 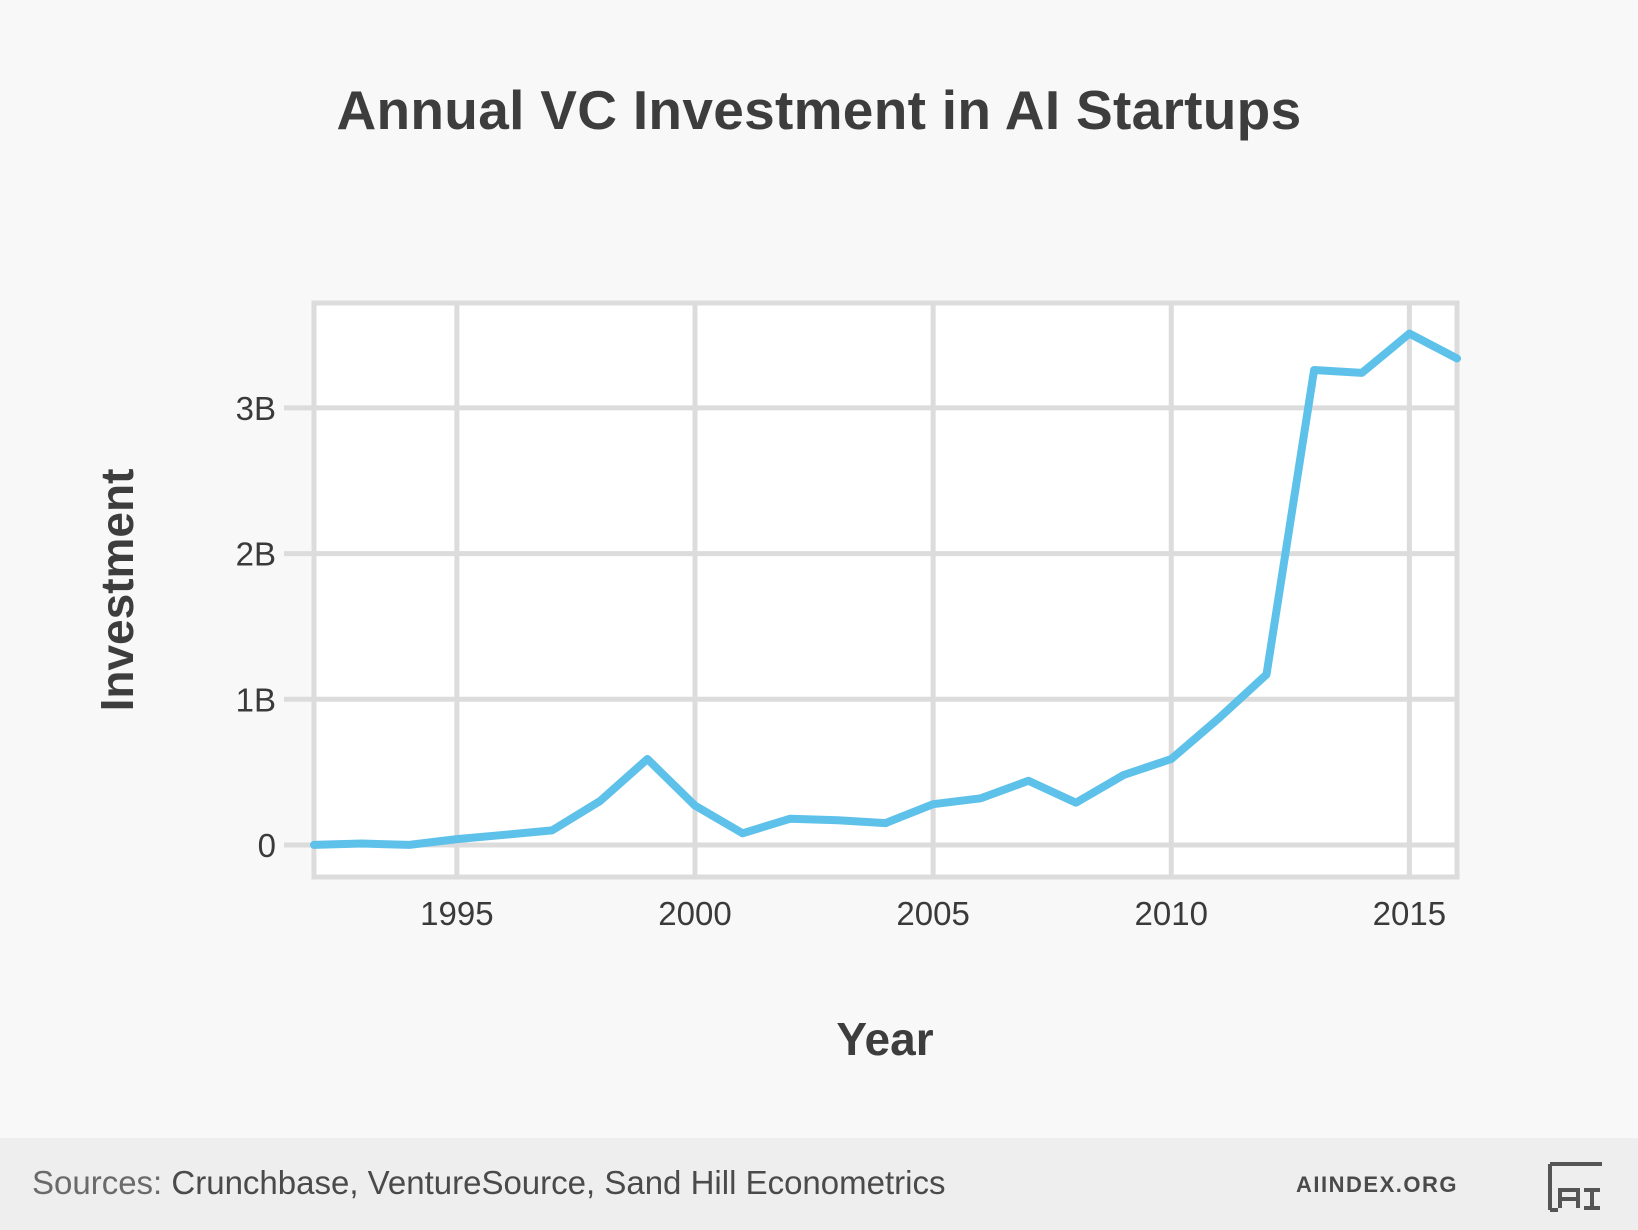 What do you see at coordinates (267, 845) in the screenshot?
I see `y-tick-label: 0` at bounding box center [267, 845].